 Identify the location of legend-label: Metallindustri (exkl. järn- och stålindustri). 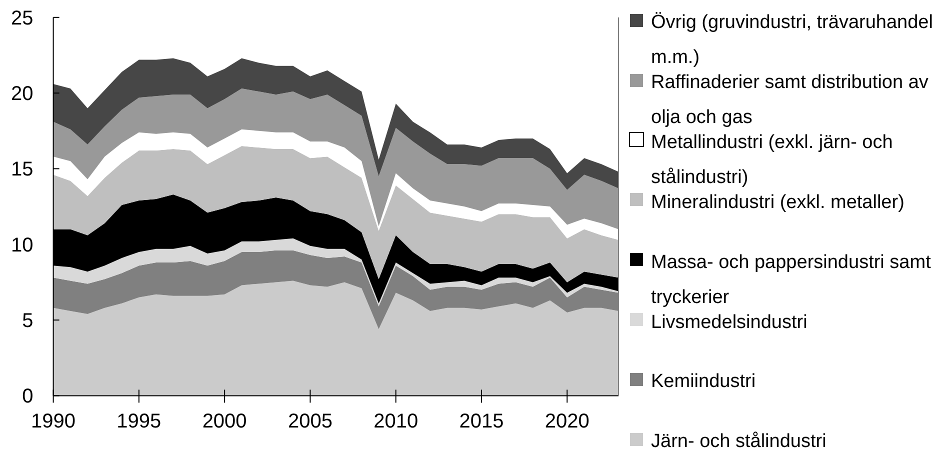
(772, 160).